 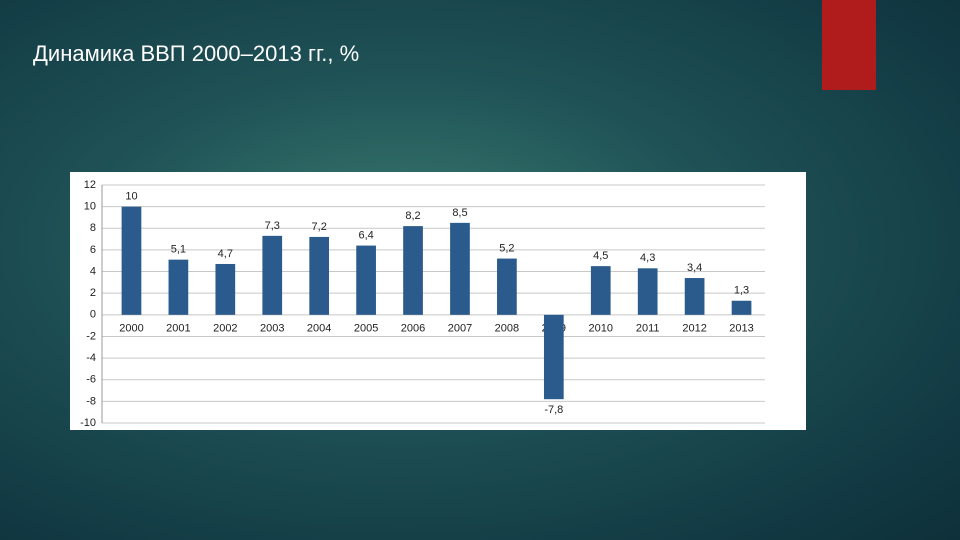 I want to click on value-label: 5,2, so click(x=506, y=248).